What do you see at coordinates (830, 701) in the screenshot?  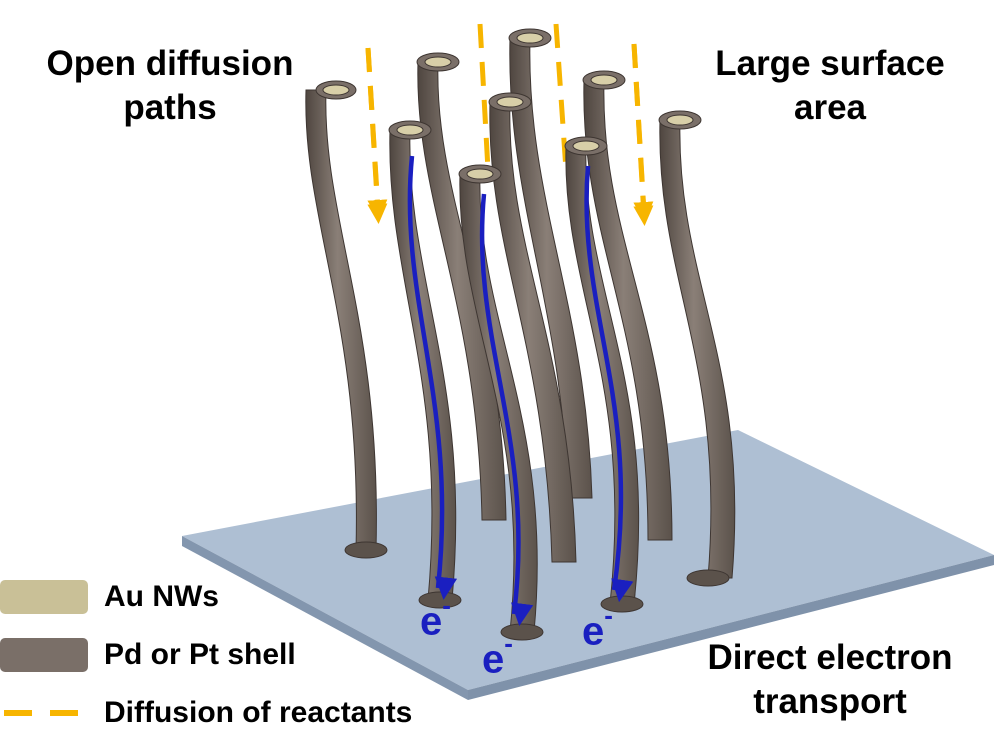 I see `label-line: transport` at bounding box center [830, 701].